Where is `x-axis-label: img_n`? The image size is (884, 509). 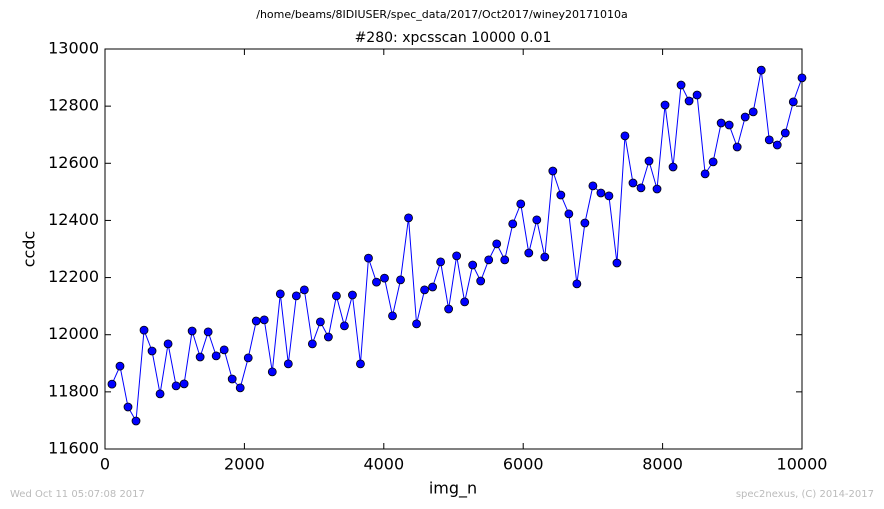
x-axis-label: img_n is located at coordinates (453, 489).